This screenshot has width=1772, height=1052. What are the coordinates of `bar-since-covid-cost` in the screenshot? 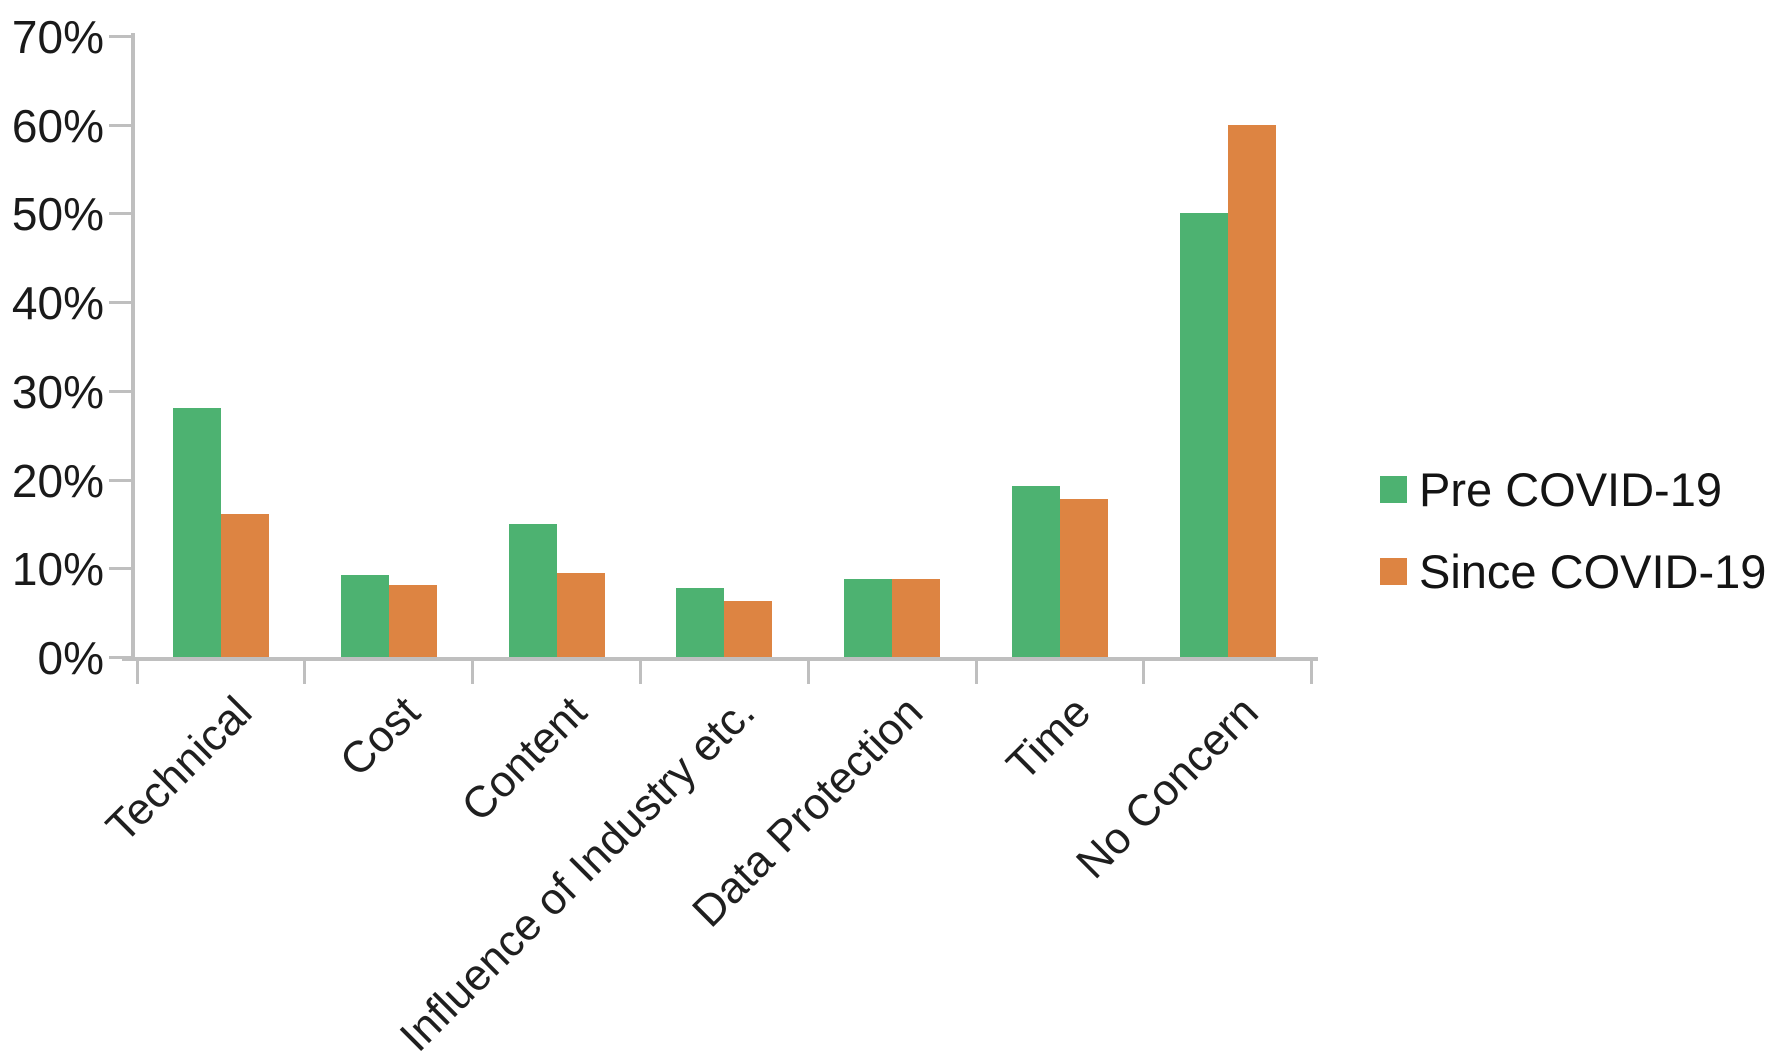 It's located at (413, 621).